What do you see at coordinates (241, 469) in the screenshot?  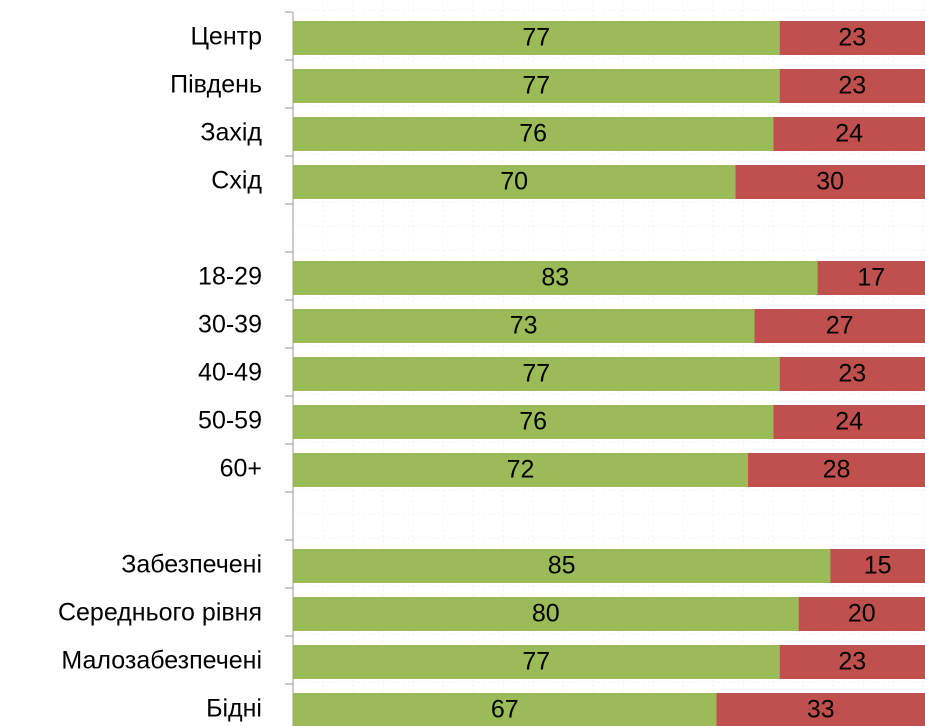 I see `y-tick-label: 60+` at bounding box center [241, 469].